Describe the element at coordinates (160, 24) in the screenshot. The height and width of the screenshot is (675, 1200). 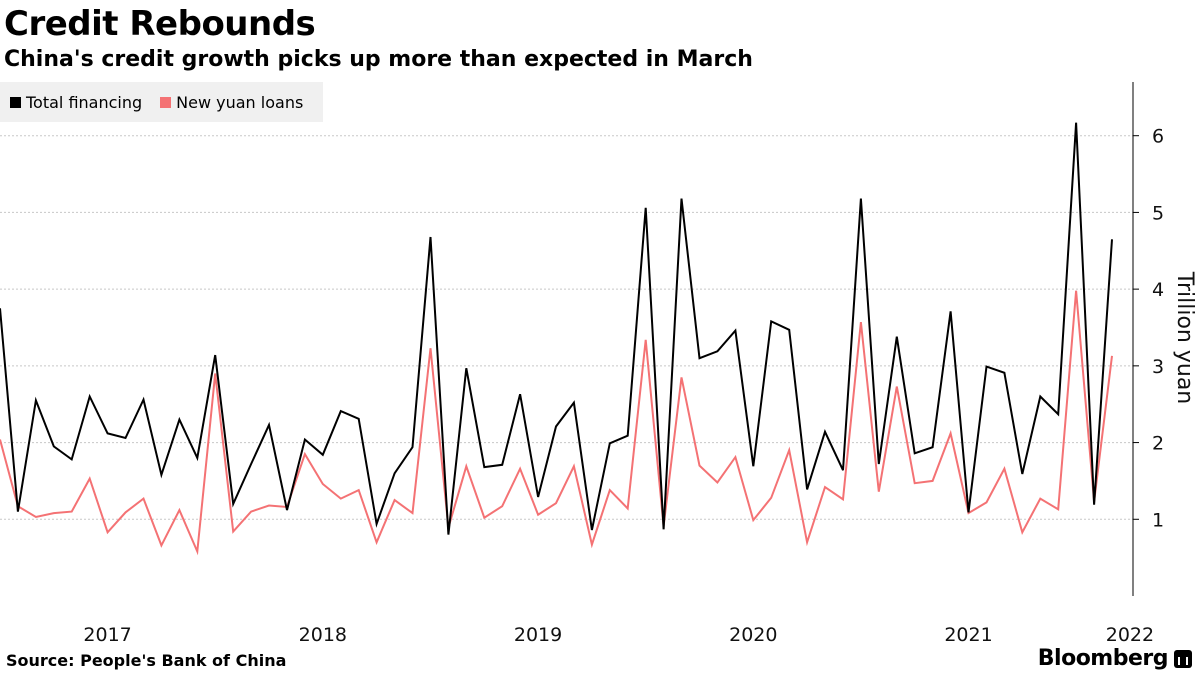
I see `chart-title: Credit Rebounds` at that location.